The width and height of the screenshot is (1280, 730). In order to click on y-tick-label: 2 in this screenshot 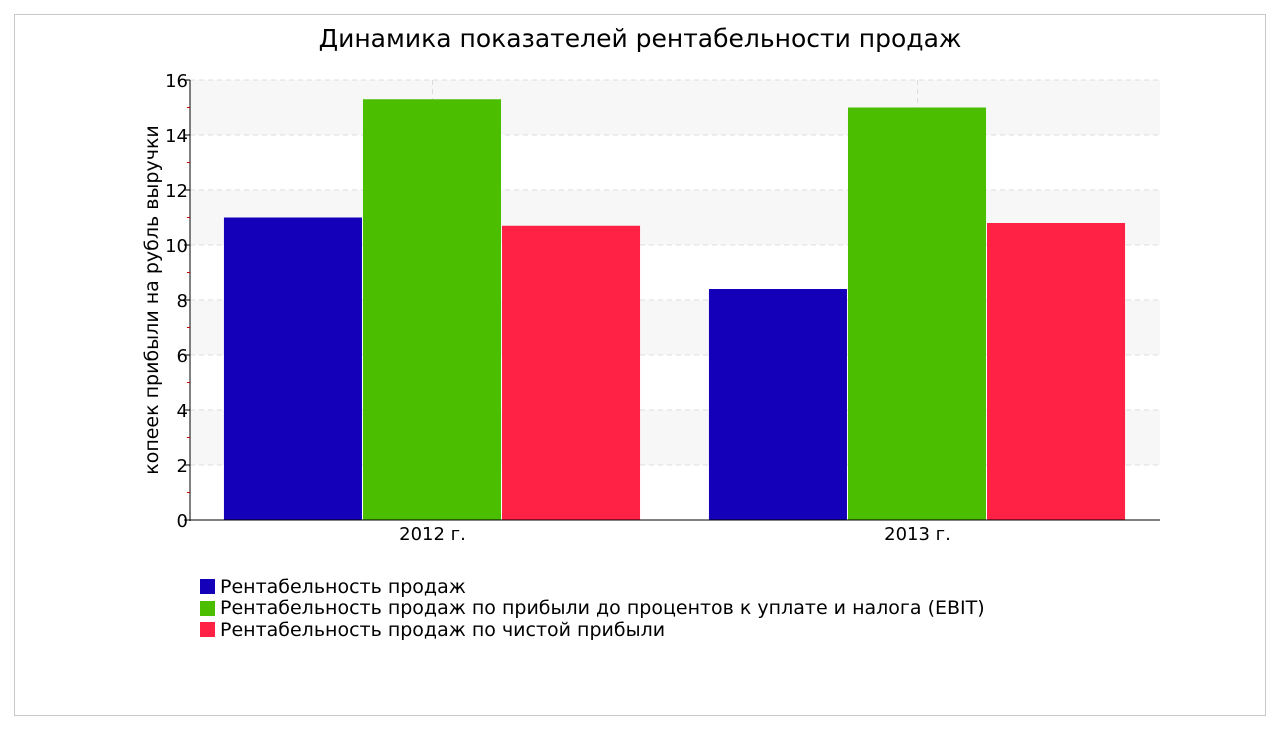, I will do `click(182, 466)`.